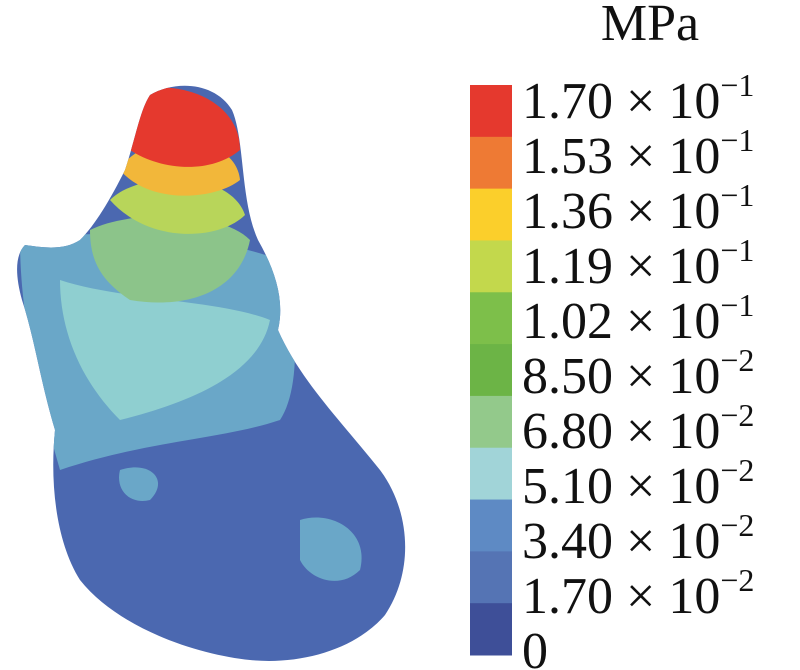 Image resolution: width=800 pixels, height=670 pixels. I want to click on legend-label: 1.70 × 10⁻¹, so click(638, 98).